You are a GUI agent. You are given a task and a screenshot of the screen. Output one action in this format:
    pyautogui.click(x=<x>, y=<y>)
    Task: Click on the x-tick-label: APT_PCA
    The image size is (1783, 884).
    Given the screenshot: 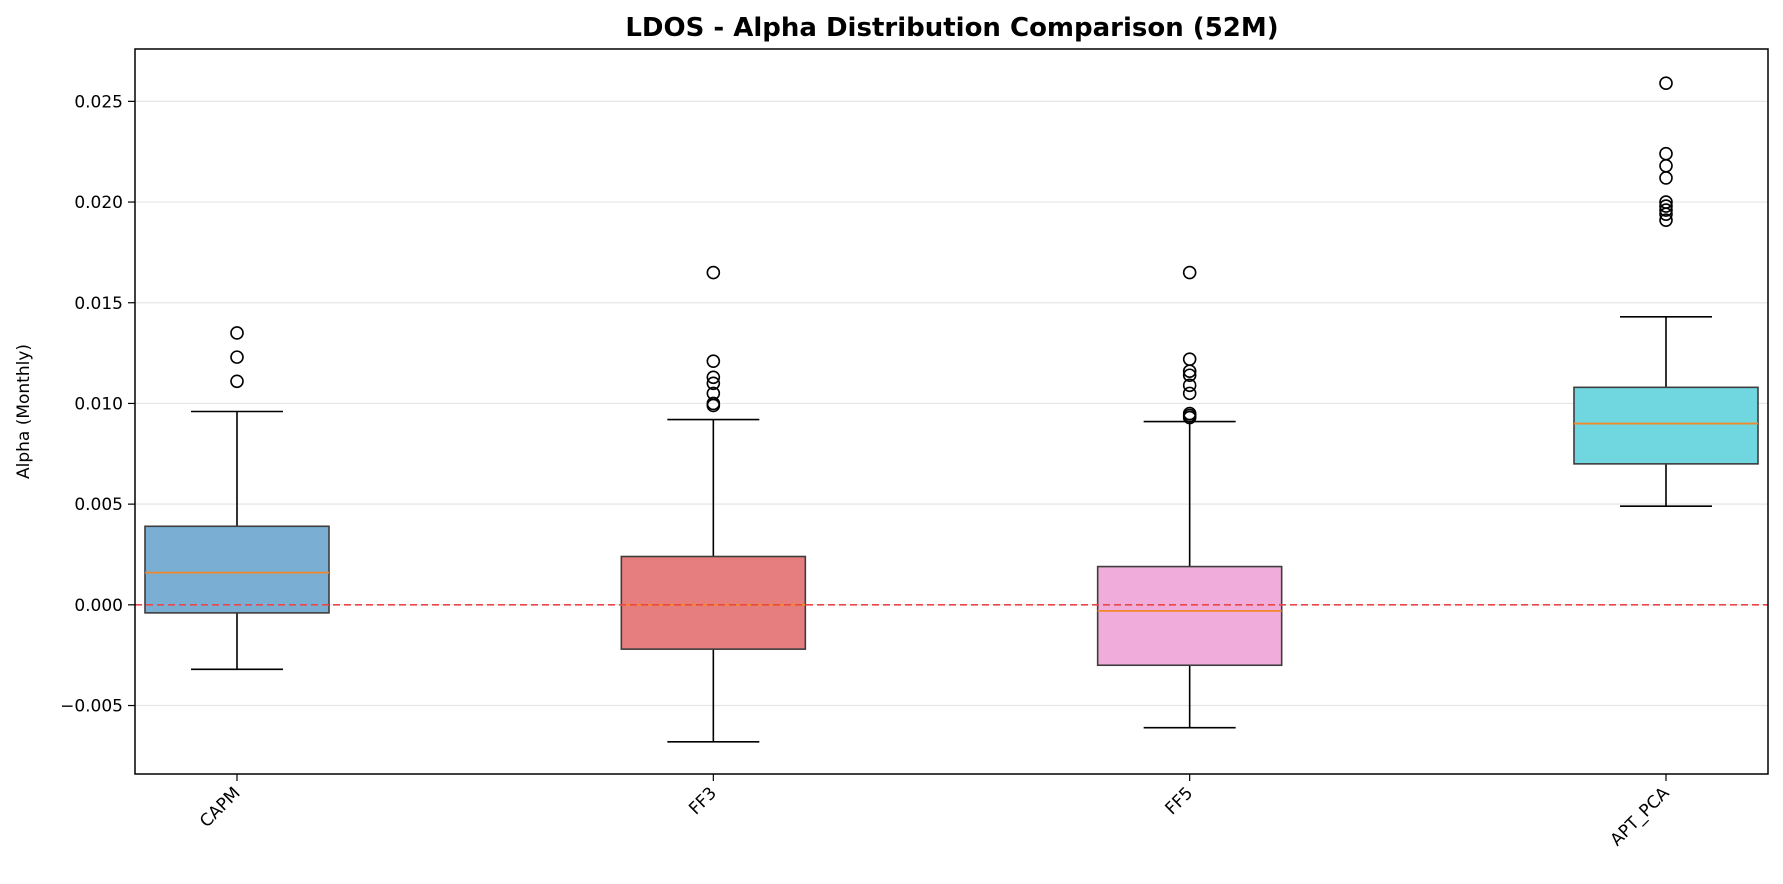 What is the action you would take?
    pyautogui.click(x=1640, y=816)
    